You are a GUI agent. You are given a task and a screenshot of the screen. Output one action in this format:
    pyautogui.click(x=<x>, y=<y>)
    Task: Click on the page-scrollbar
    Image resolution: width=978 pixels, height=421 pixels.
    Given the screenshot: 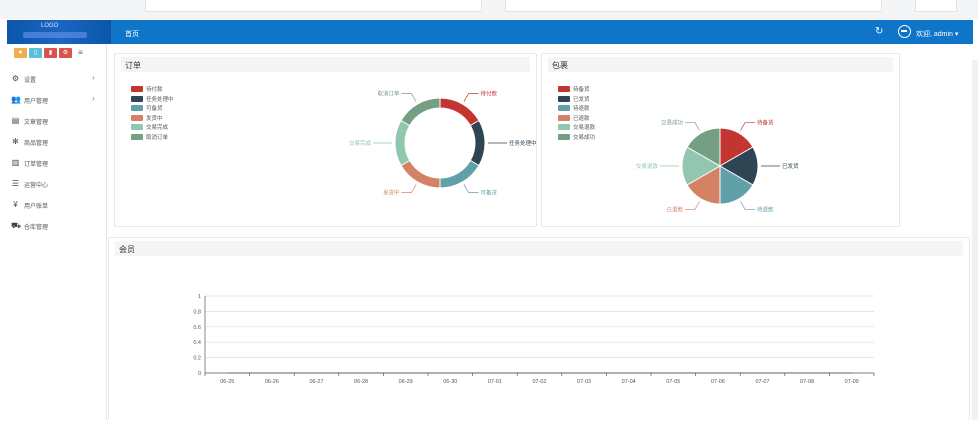 What is the action you would take?
    pyautogui.click(x=975, y=240)
    